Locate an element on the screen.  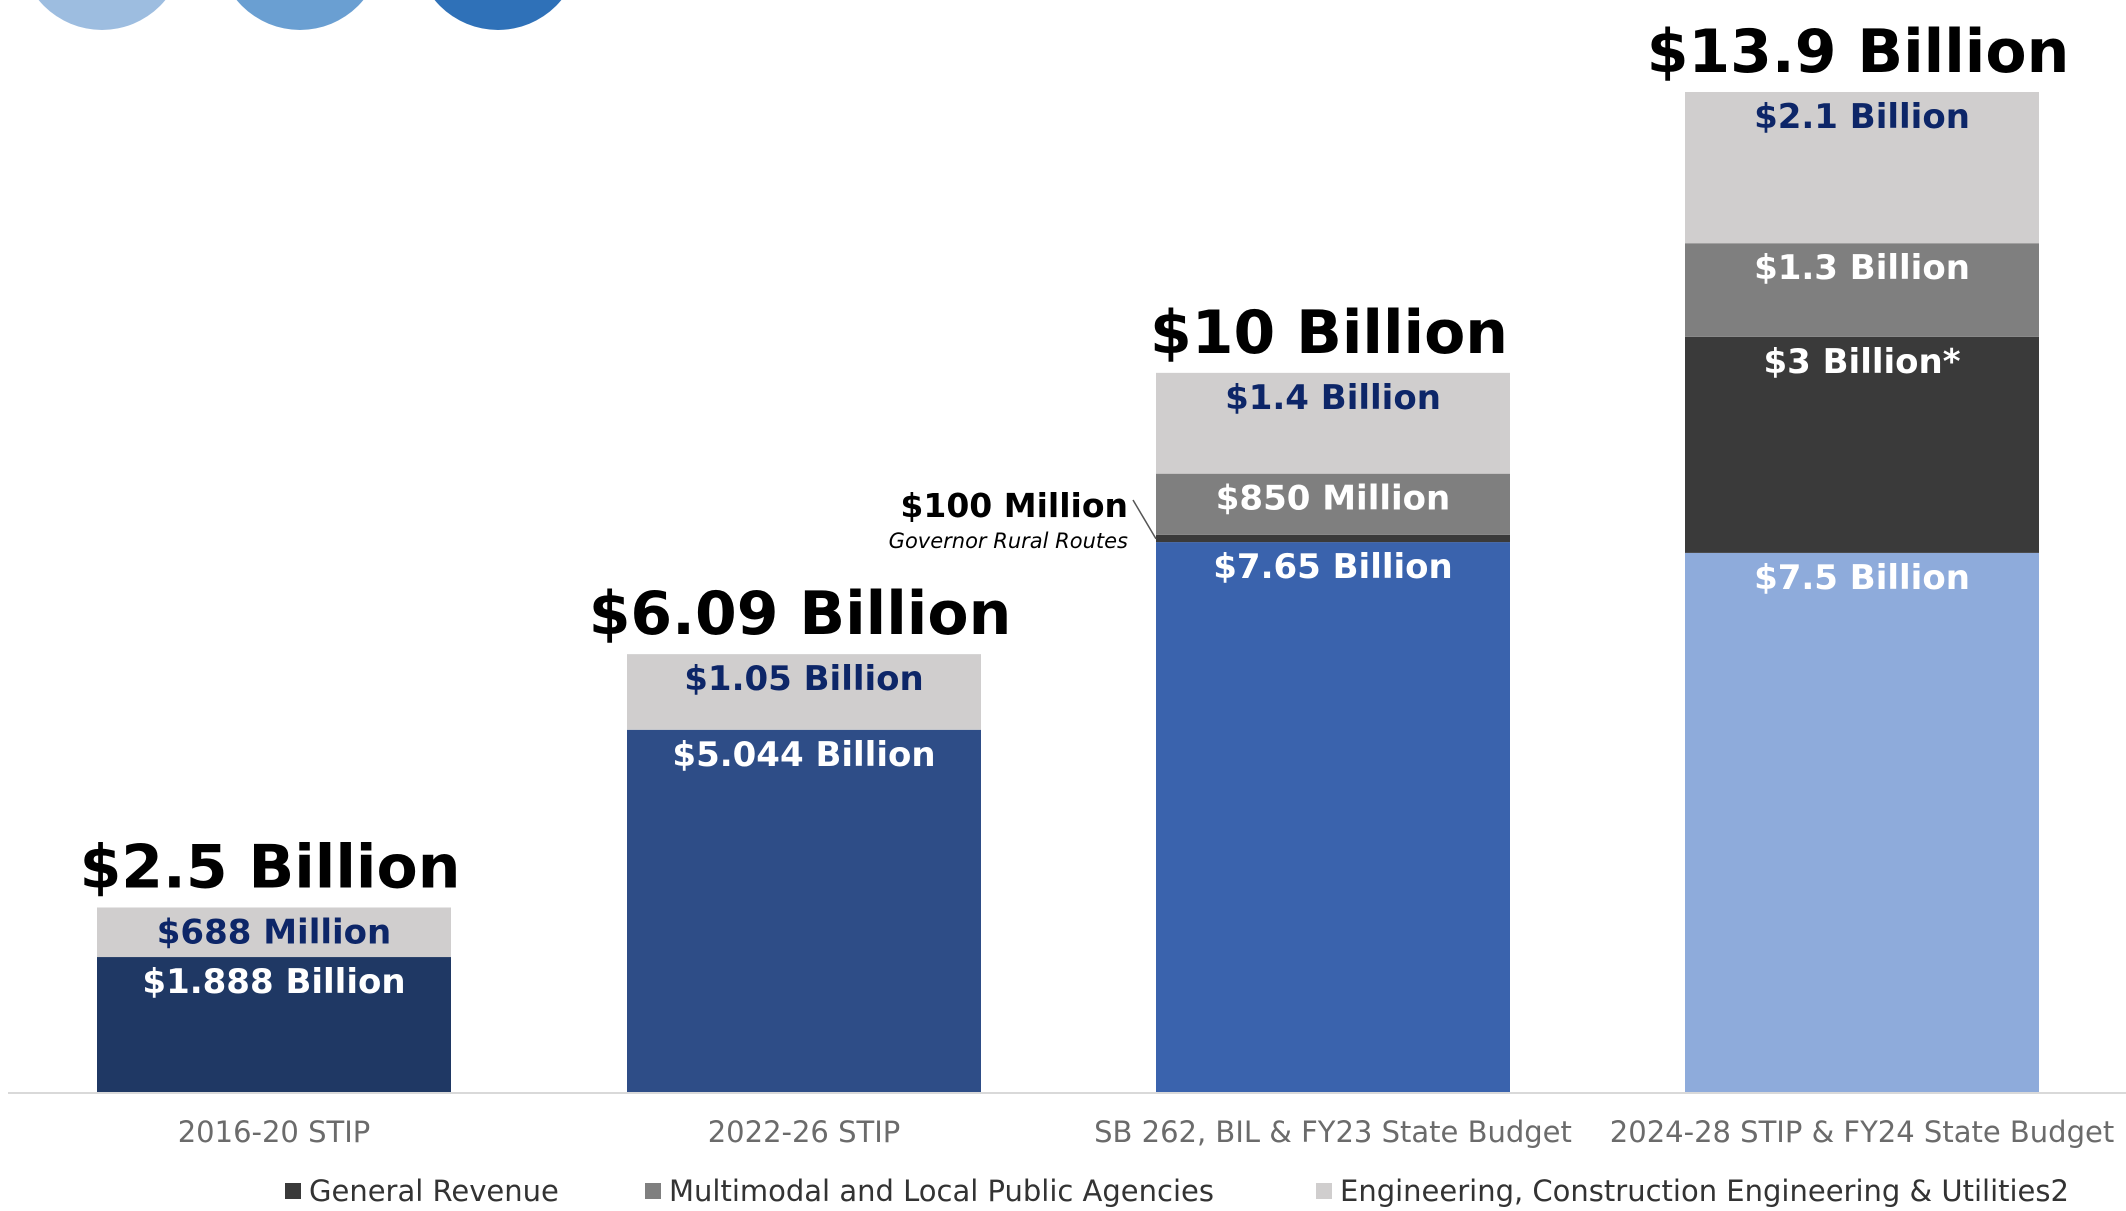
total-label-2: $6.09 Billion is located at coordinates (800, 614).